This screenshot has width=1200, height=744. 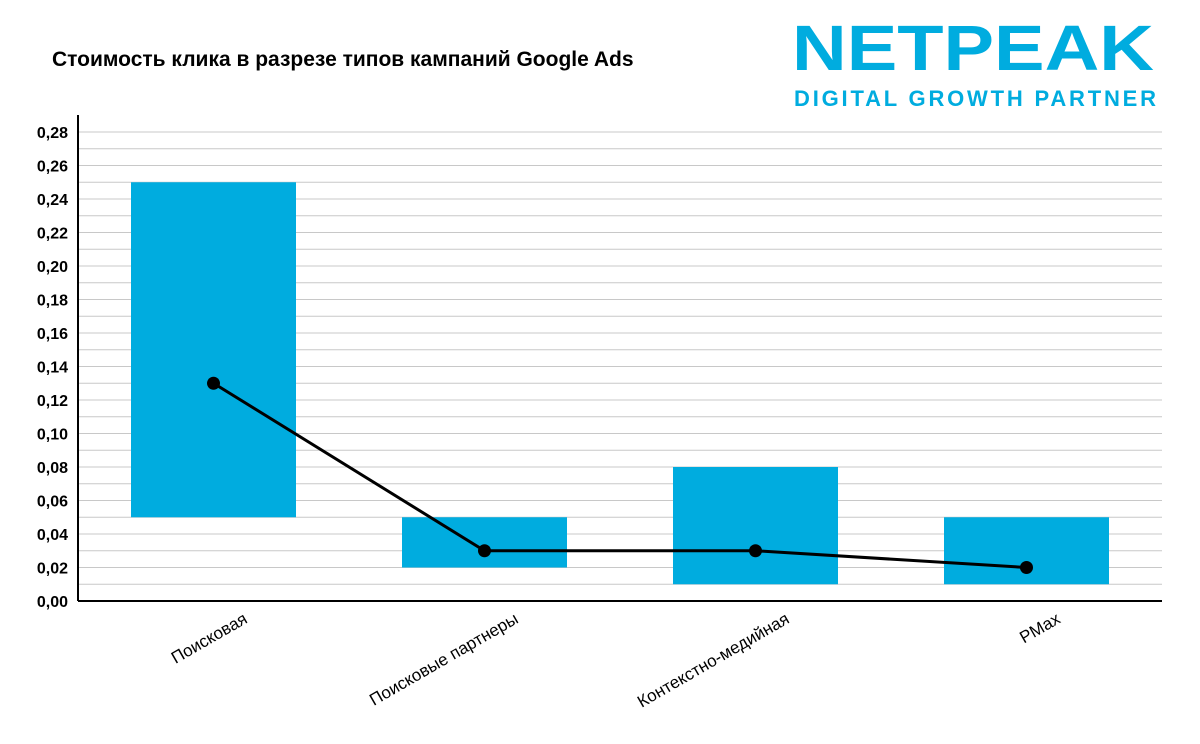 What do you see at coordinates (973, 48) in the screenshot?
I see `logo-wordmark: NETPEAK` at bounding box center [973, 48].